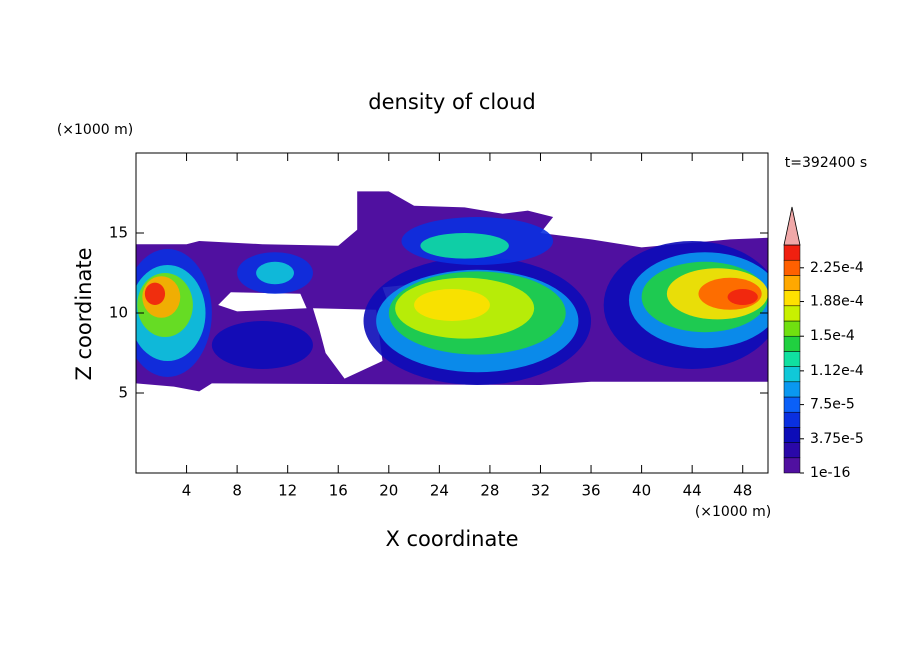 This screenshot has width=904, height=654. What do you see at coordinates (742, 491) in the screenshot?
I see `x-tick-label: 48` at bounding box center [742, 491].